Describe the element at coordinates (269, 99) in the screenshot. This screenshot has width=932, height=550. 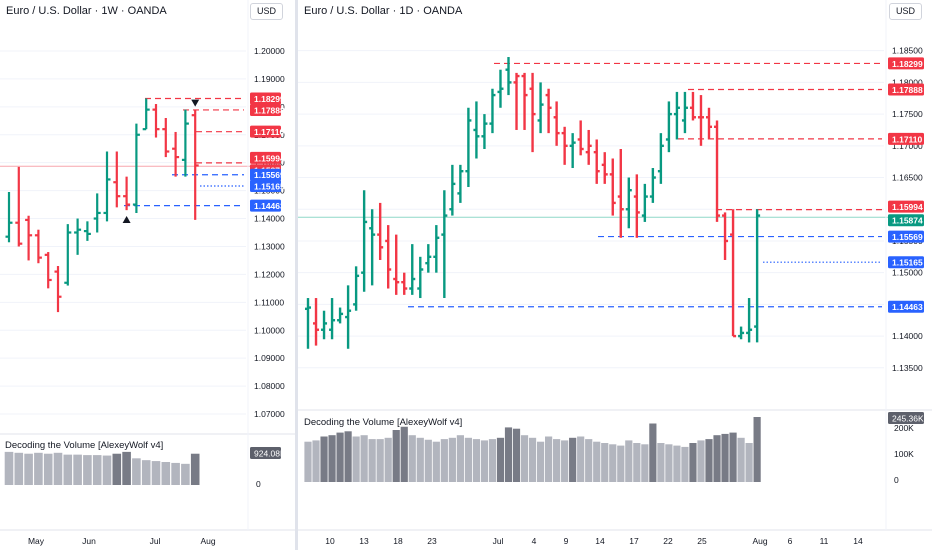
I see `price-label: 1.18299` at that location.